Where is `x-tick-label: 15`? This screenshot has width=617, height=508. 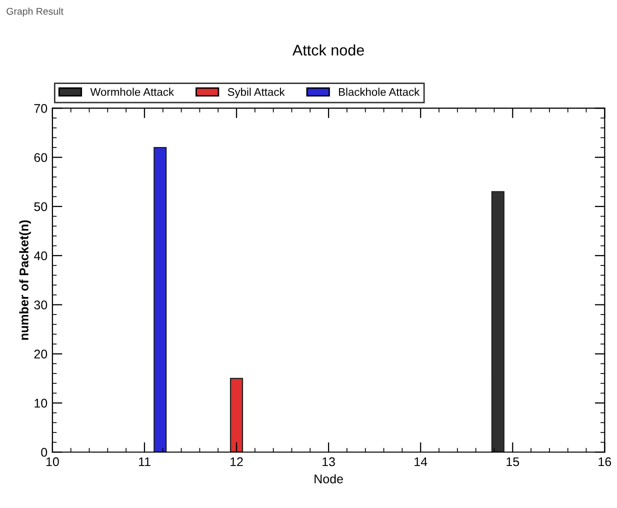
x-tick-label: 15 is located at coordinates (513, 461).